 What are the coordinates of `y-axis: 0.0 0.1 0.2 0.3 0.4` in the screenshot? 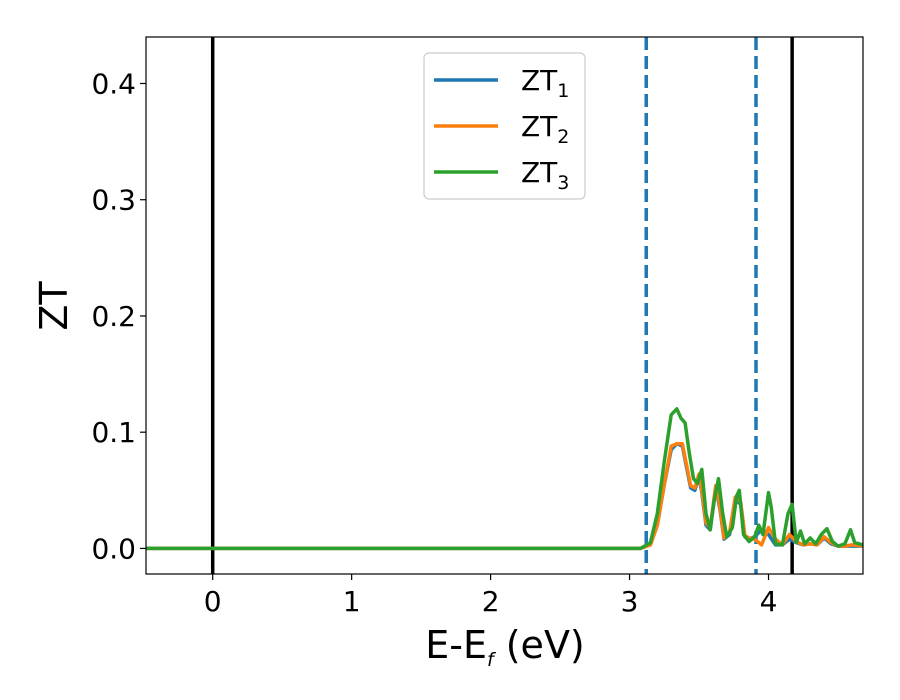 It's located at (118, 316).